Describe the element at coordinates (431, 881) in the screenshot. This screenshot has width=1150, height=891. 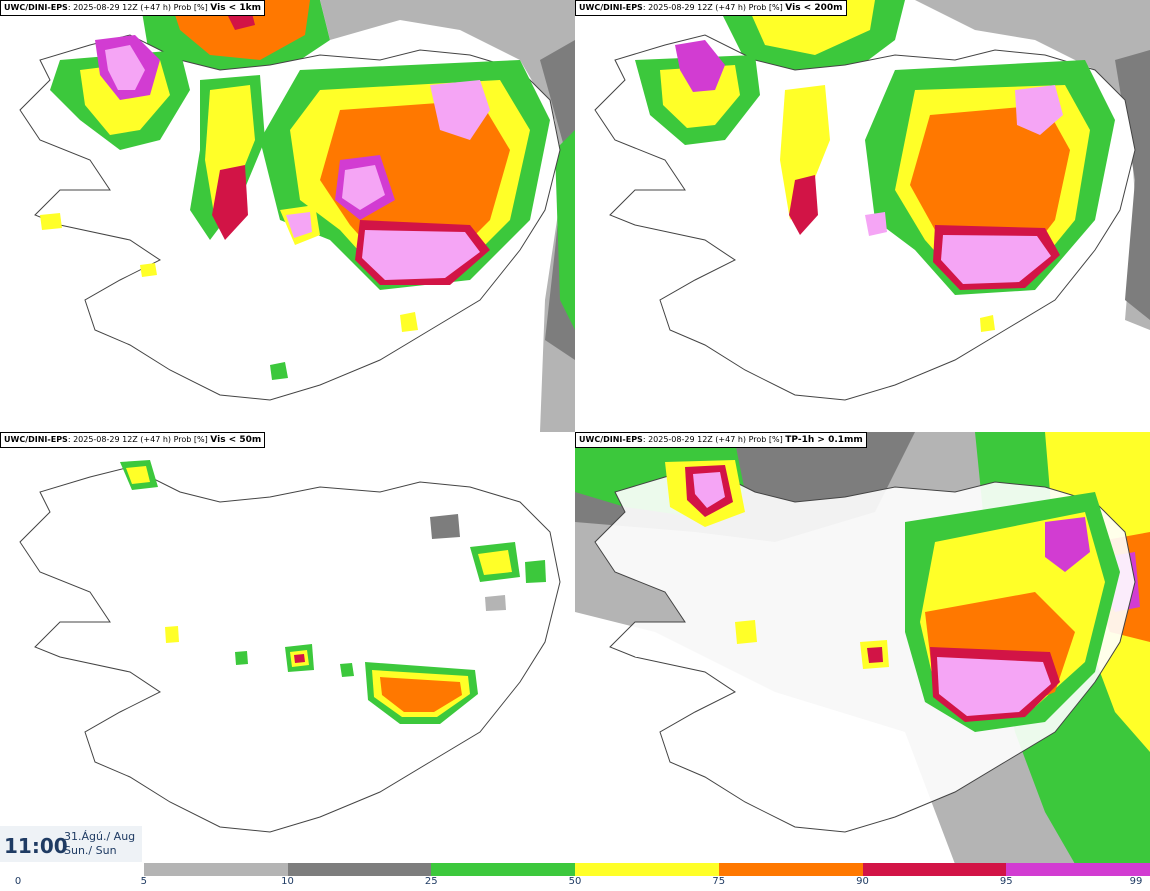
I see `legend-tick-label: 25` at that location.